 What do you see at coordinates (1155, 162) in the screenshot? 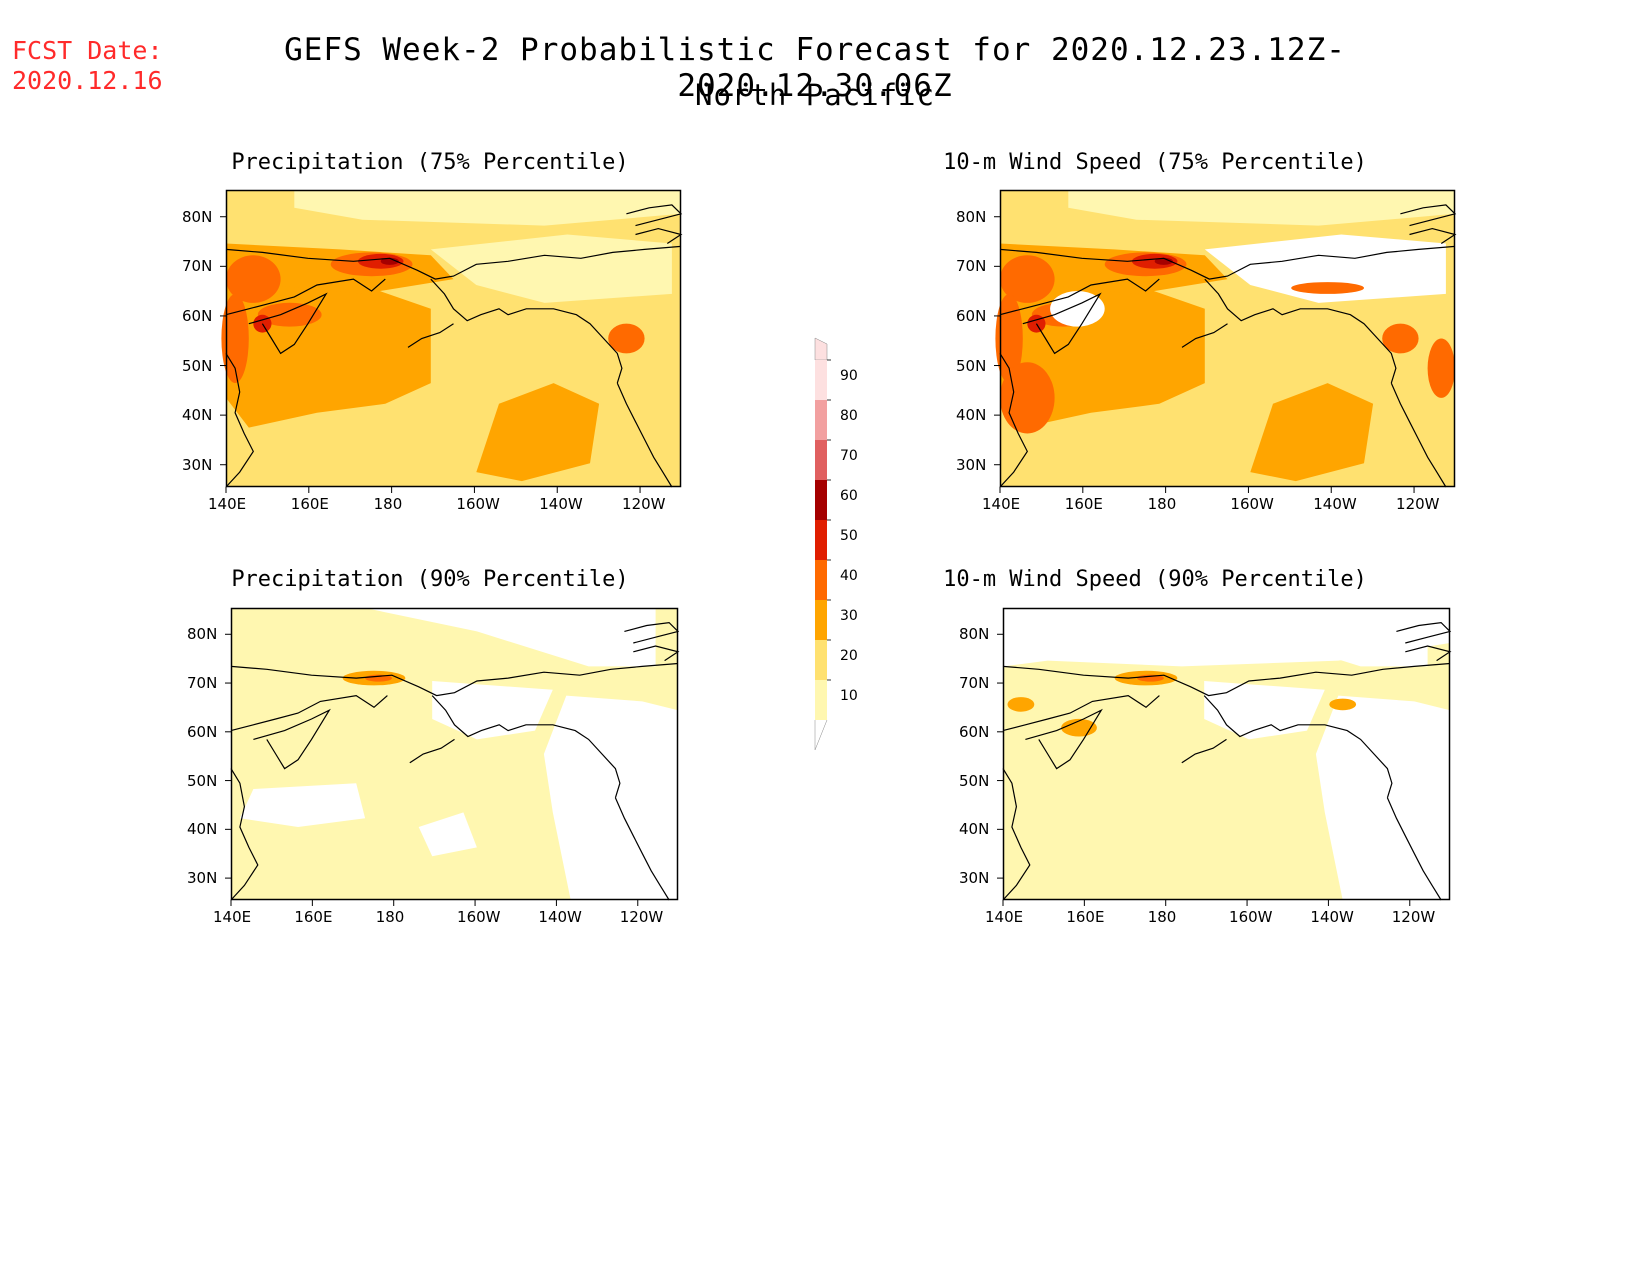
I see `panel-title-wind-75: 10-m Wind Speed (75% Percentile)` at bounding box center [1155, 162].